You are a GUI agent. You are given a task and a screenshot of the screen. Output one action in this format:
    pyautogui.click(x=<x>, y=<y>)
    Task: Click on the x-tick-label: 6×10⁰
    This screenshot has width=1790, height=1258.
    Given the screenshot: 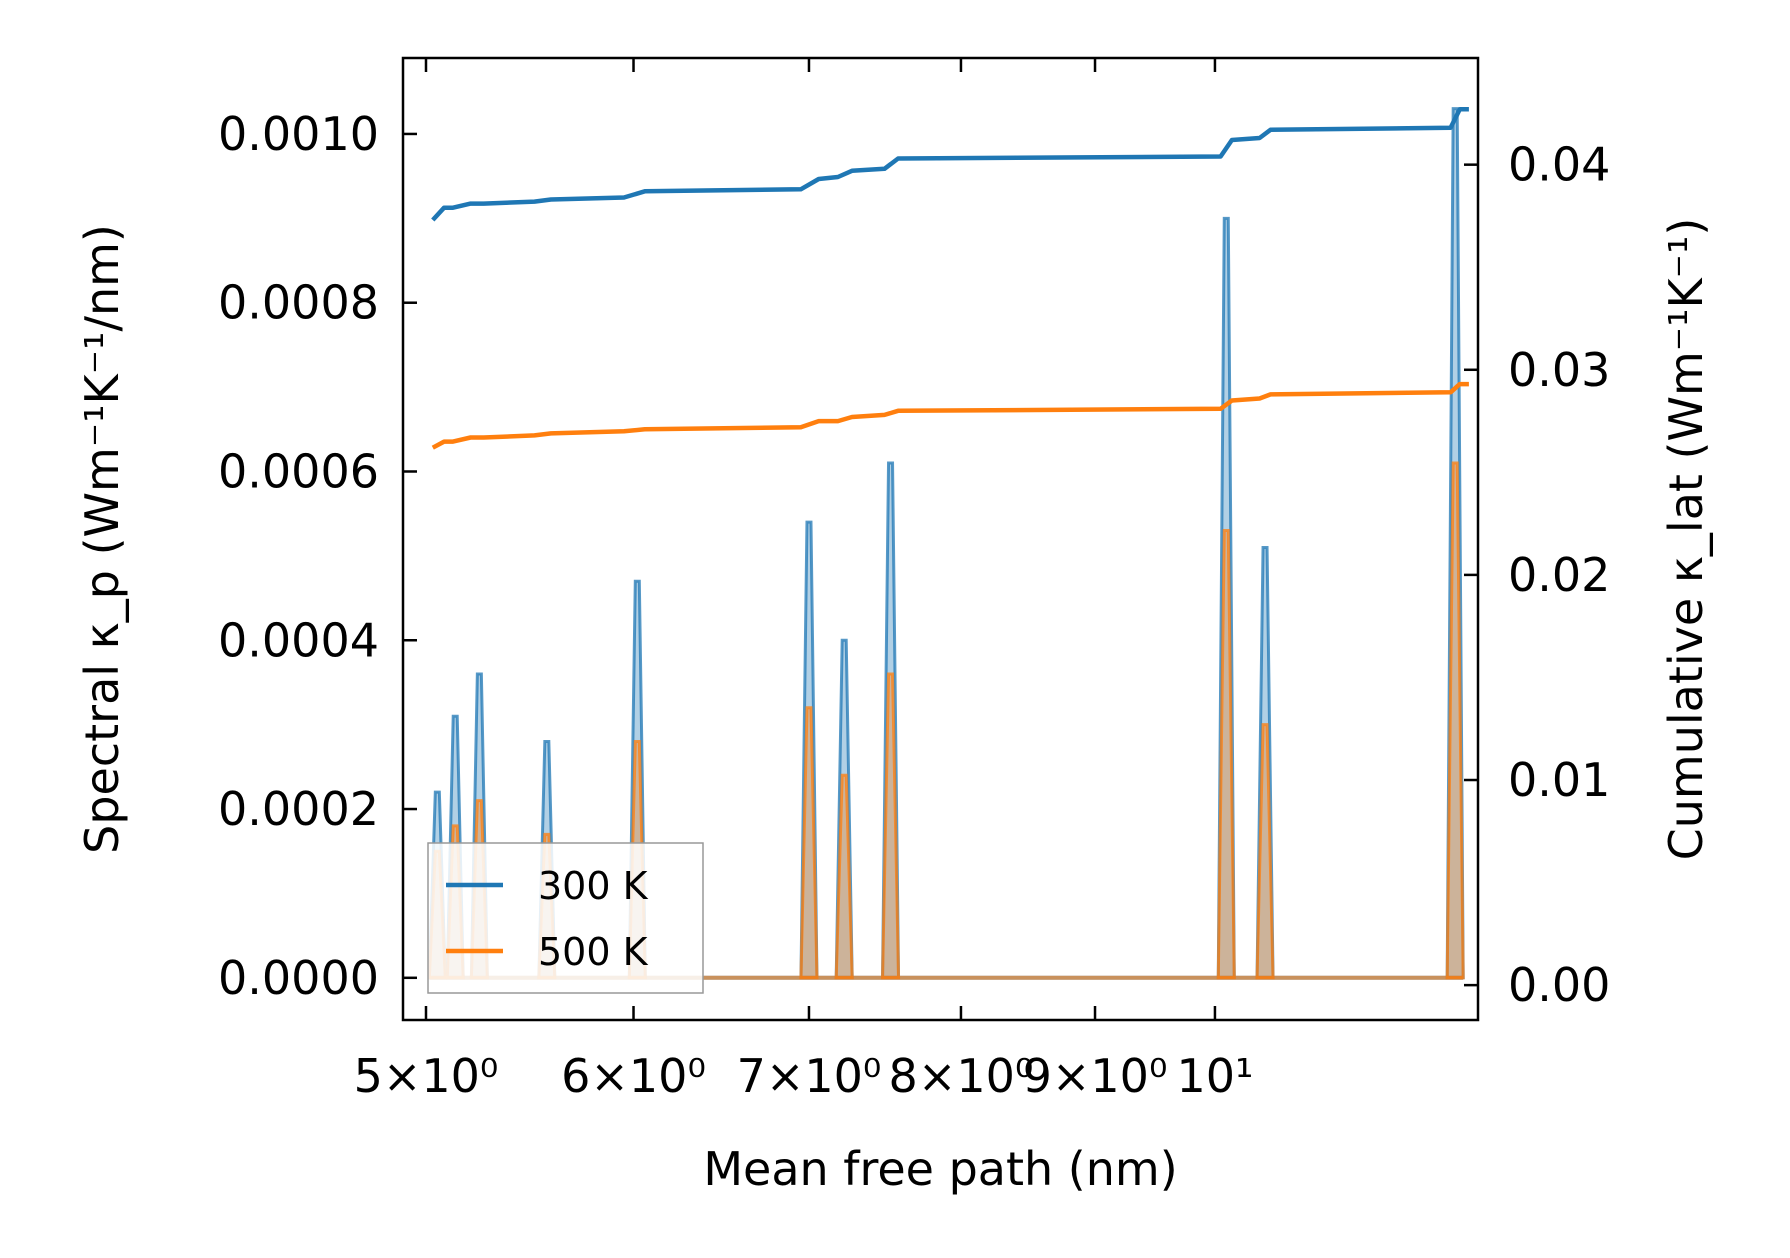 What is the action you would take?
    pyautogui.click(x=633, y=1076)
    